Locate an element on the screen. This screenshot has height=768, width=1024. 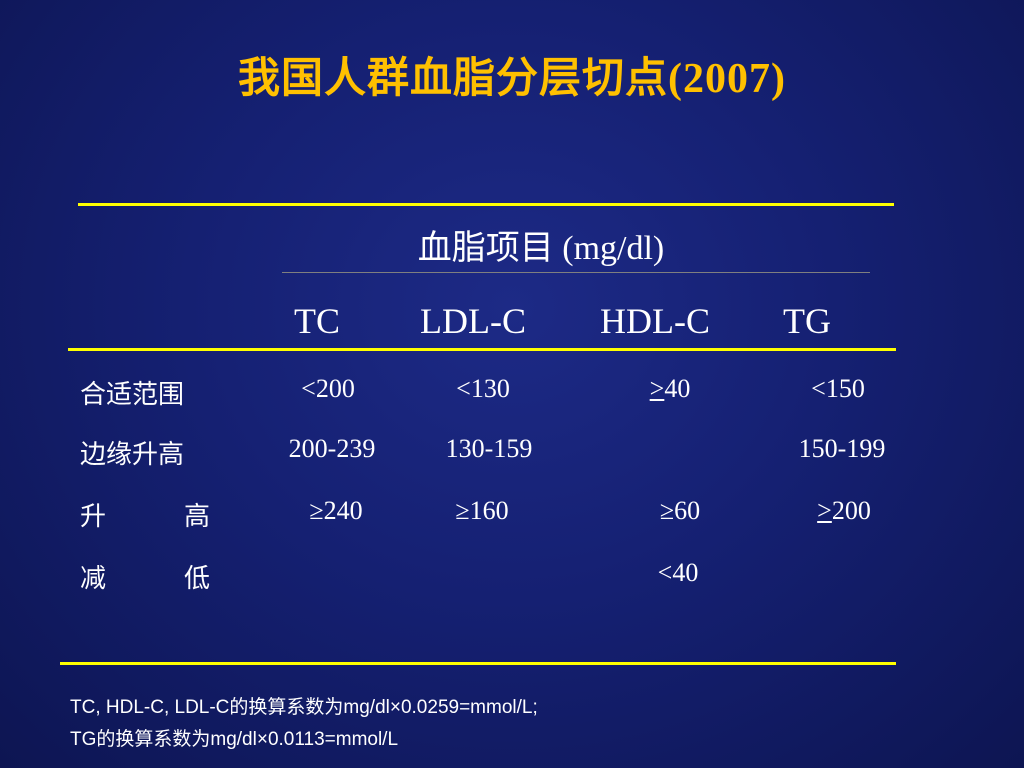
cell-tg-borderline: 150-199 is located at coordinates (842, 448).